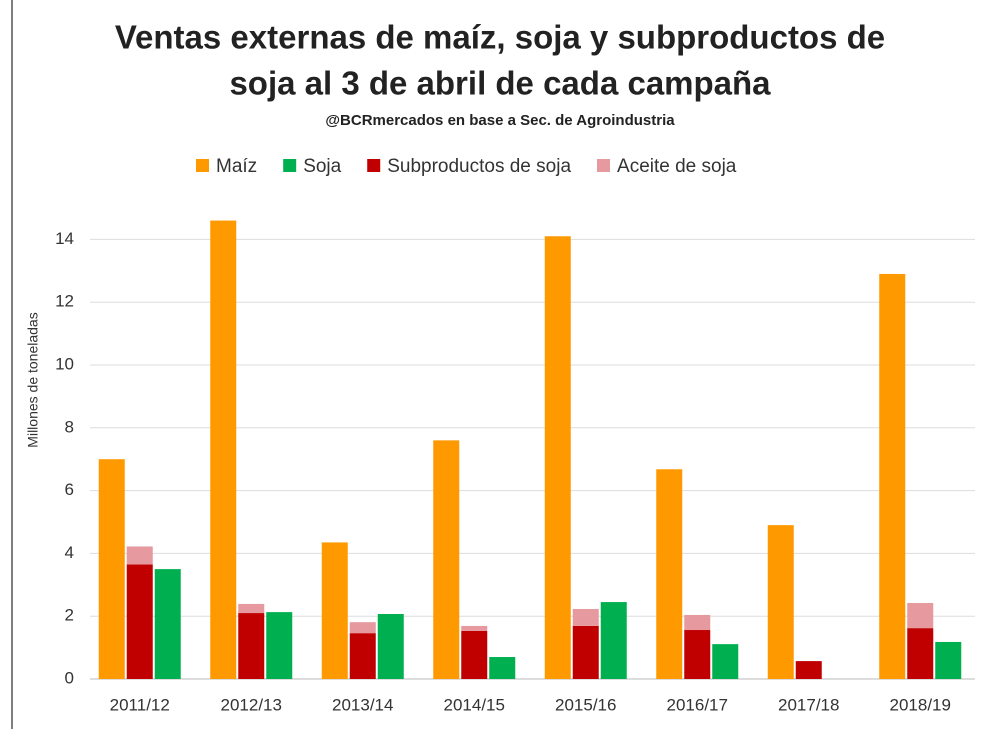 The image size is (993, 729). Describe the element at coordinates (697, 704) in the screenshot. I see `x-tick-label: 2016/17` at that location.